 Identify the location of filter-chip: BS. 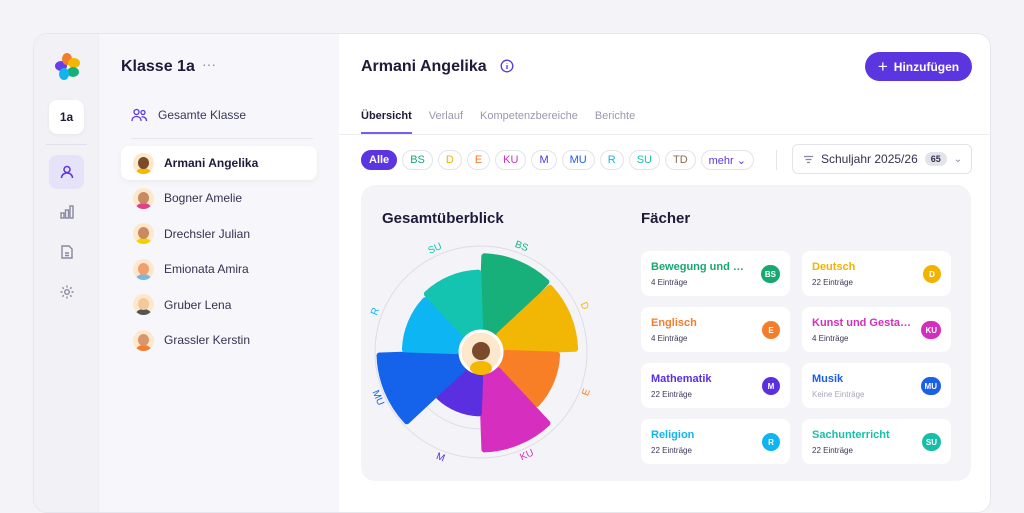
(417, 160).